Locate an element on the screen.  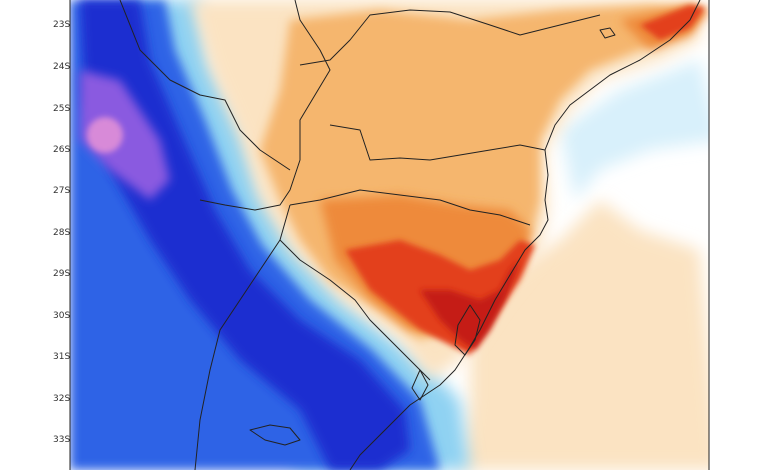
country-border-paraguay is located at coordinates (205, 85).